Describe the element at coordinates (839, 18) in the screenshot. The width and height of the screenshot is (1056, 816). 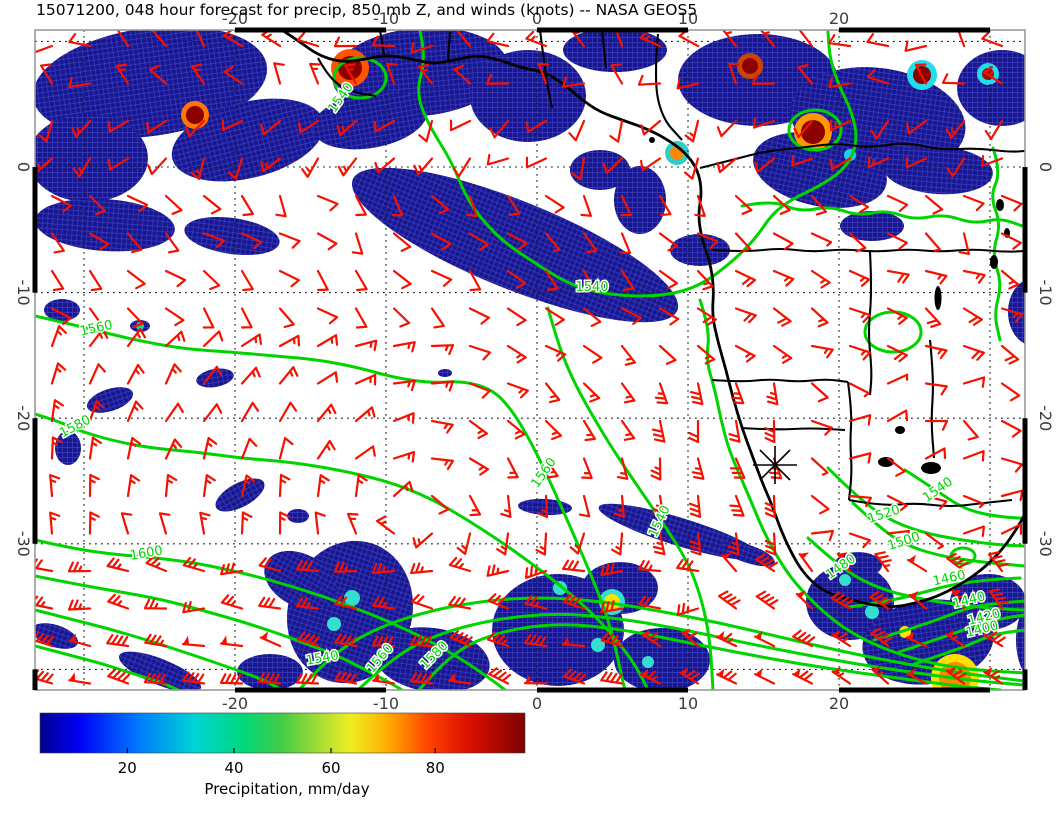
I see `lon-tick-label-top: 20` at that location.